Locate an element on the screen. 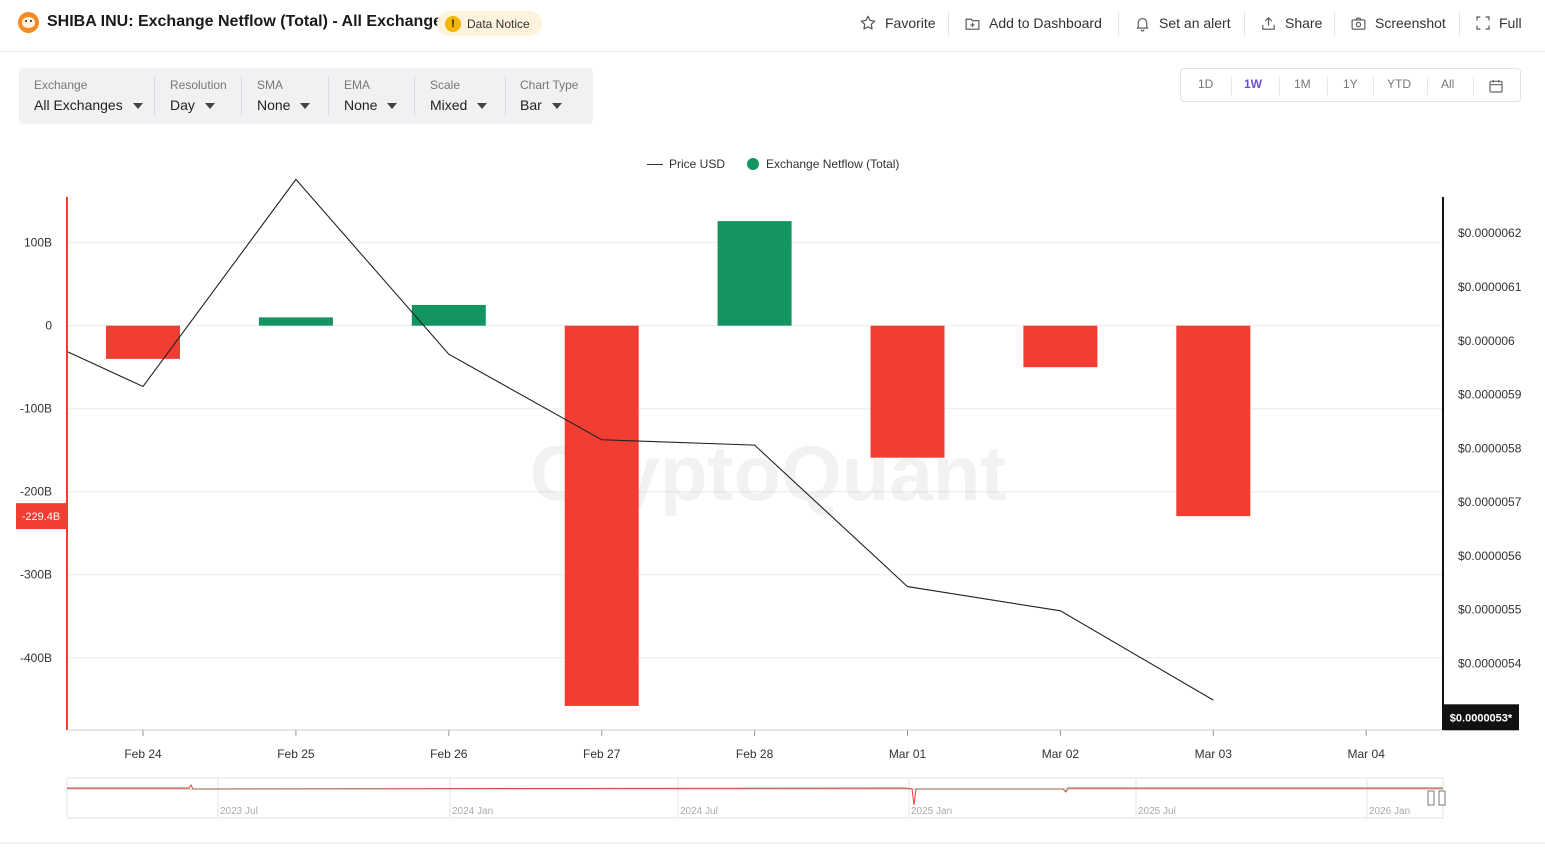  shiba-inu-logo-icon is located at coordinates (28, 22).